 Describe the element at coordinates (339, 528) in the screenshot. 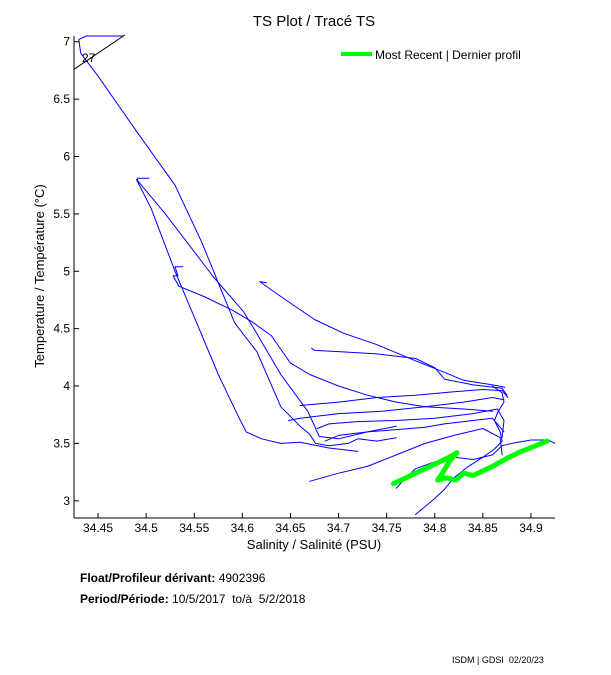

I see `x-tick-label: 34.7` at that location.